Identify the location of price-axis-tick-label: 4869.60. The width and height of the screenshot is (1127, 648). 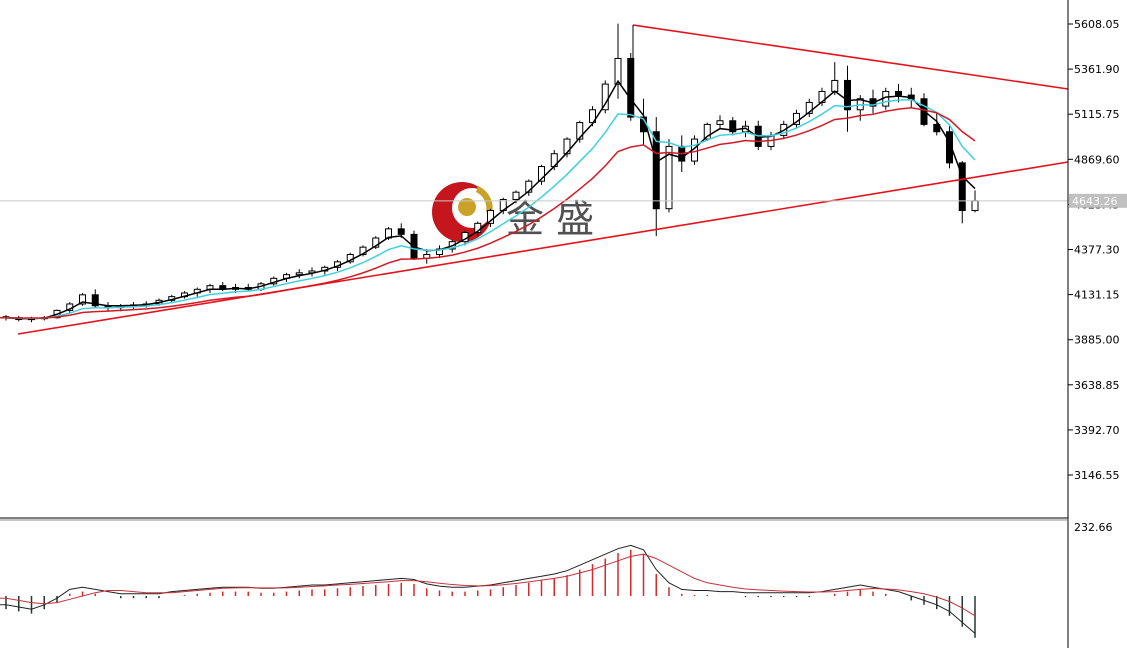
(1097, 159).